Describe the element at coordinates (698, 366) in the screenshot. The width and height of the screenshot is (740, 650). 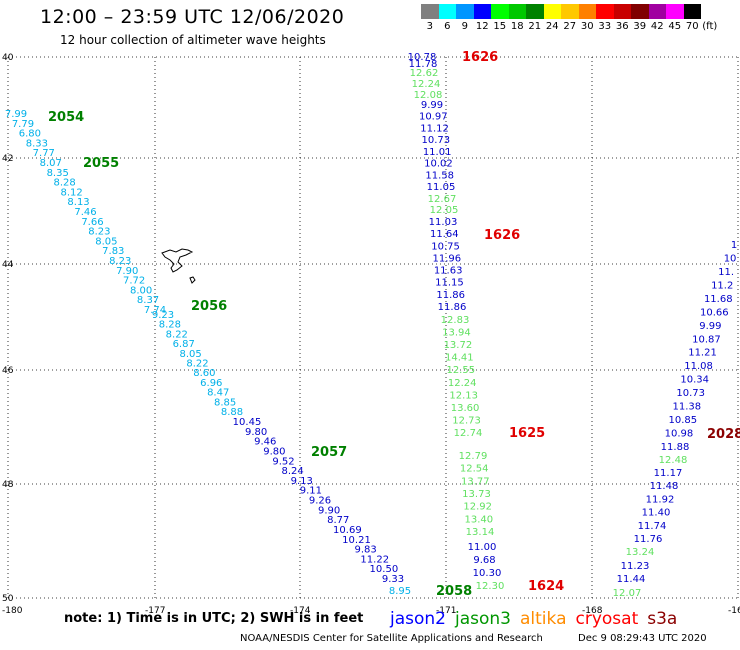
I see `wave-height-value: 11.08` at that location.